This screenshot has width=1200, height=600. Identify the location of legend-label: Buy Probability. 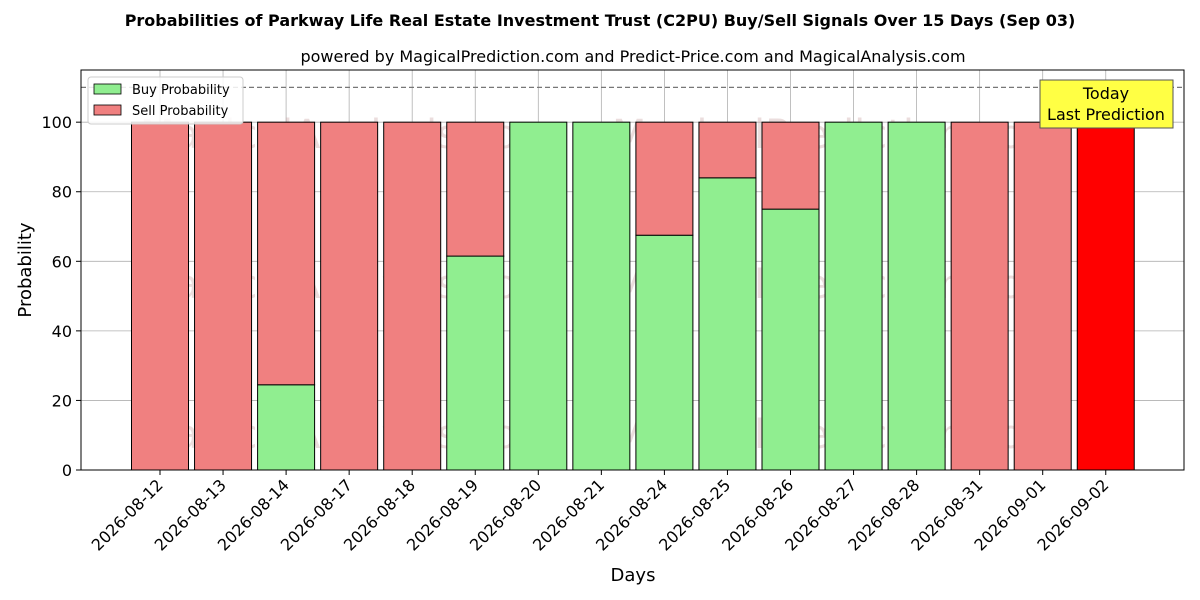
(181, 90).